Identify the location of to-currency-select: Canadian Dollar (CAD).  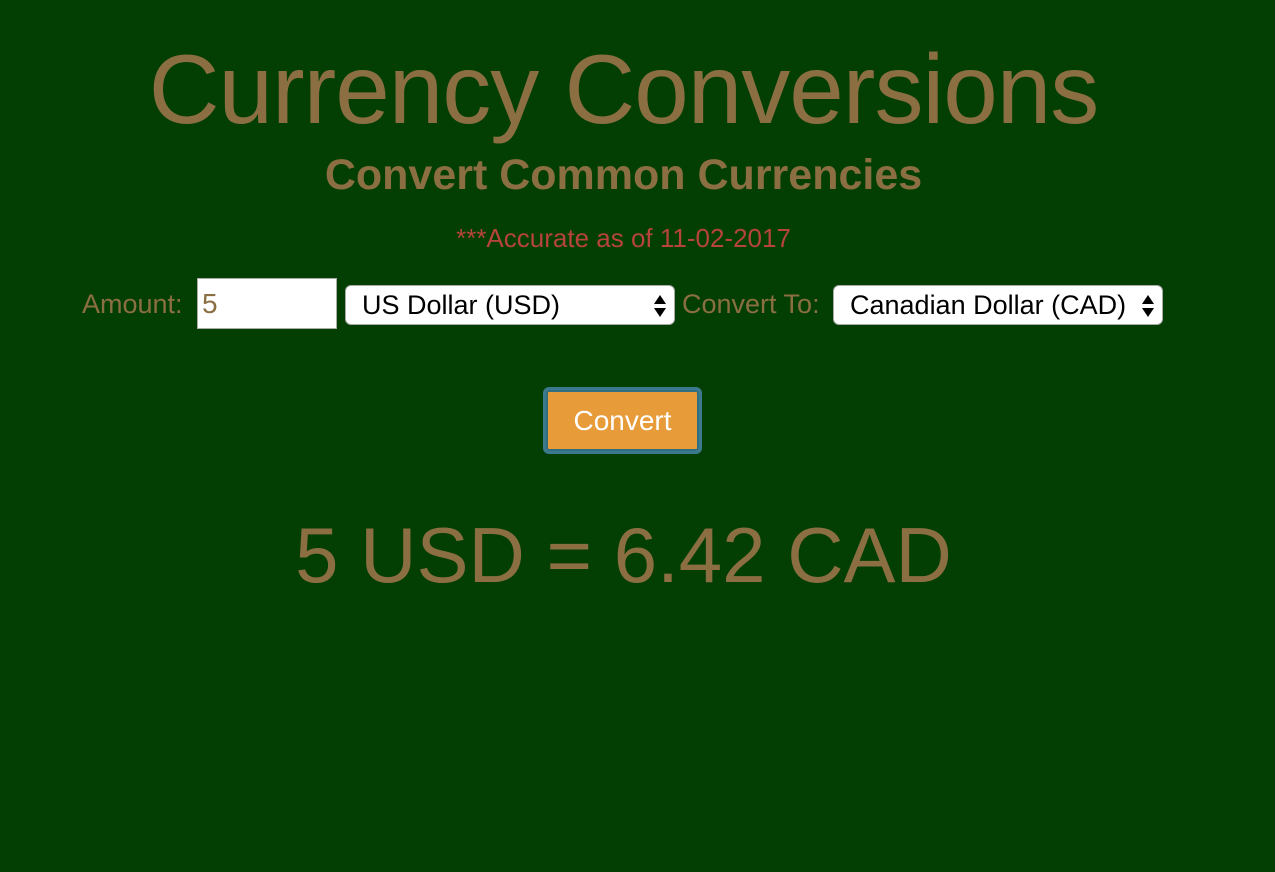
(998, 305).